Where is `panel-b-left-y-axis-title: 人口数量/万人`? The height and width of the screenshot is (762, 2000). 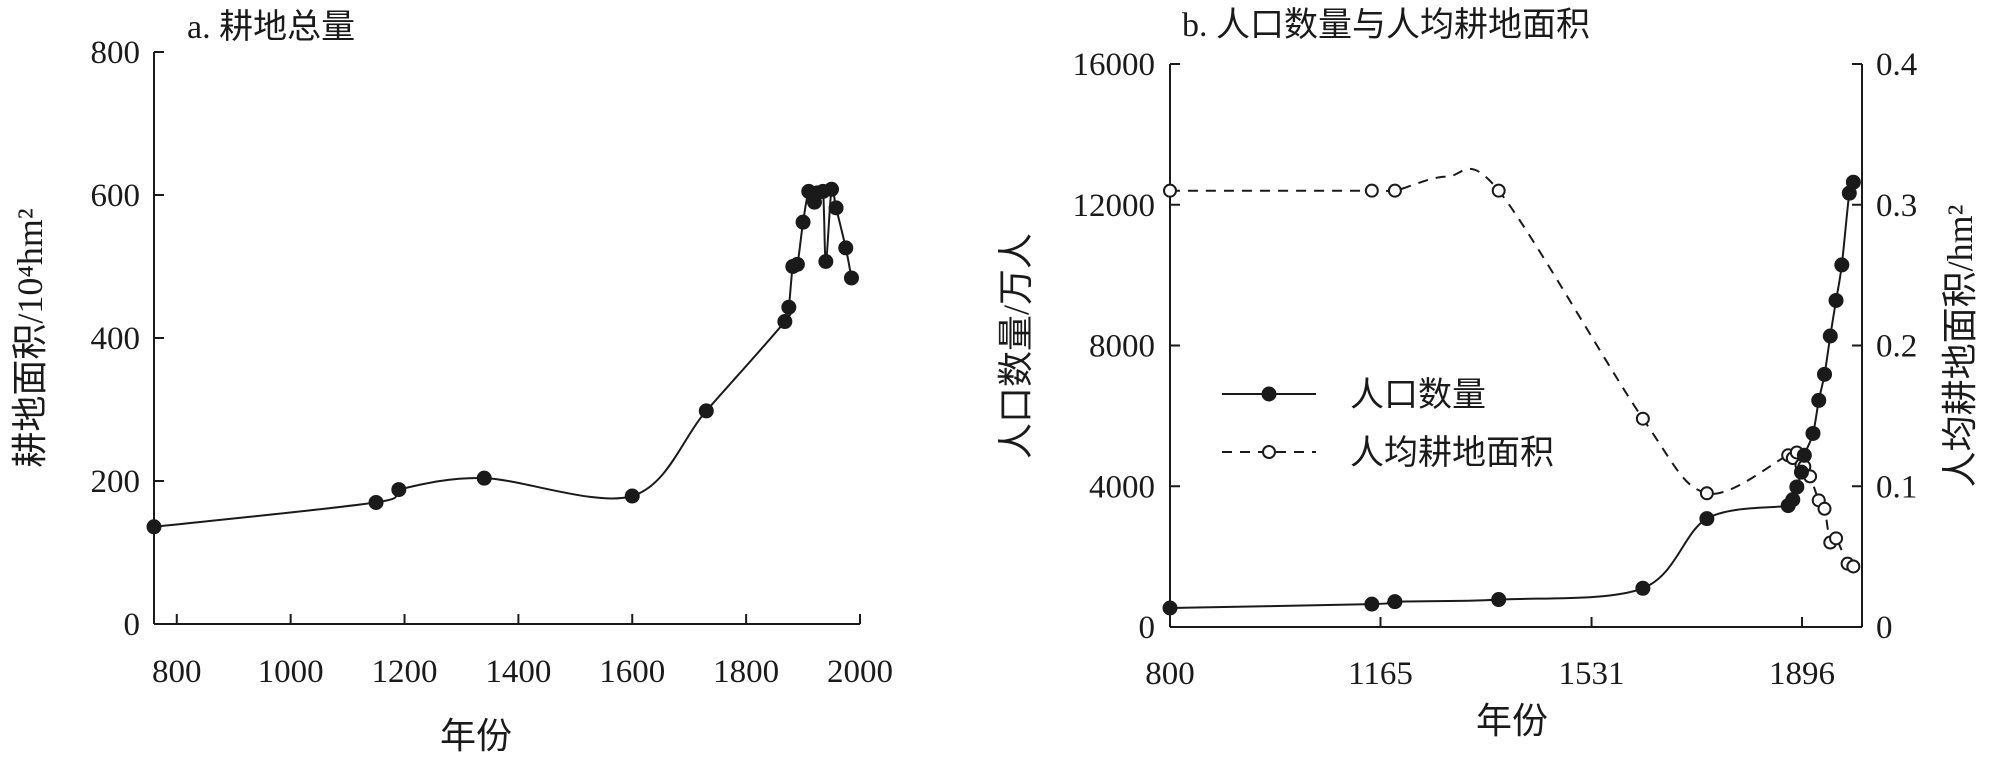
panel-b-left-y-axis-title: 人口数量/万人 is located at coordinates (1016, 346).